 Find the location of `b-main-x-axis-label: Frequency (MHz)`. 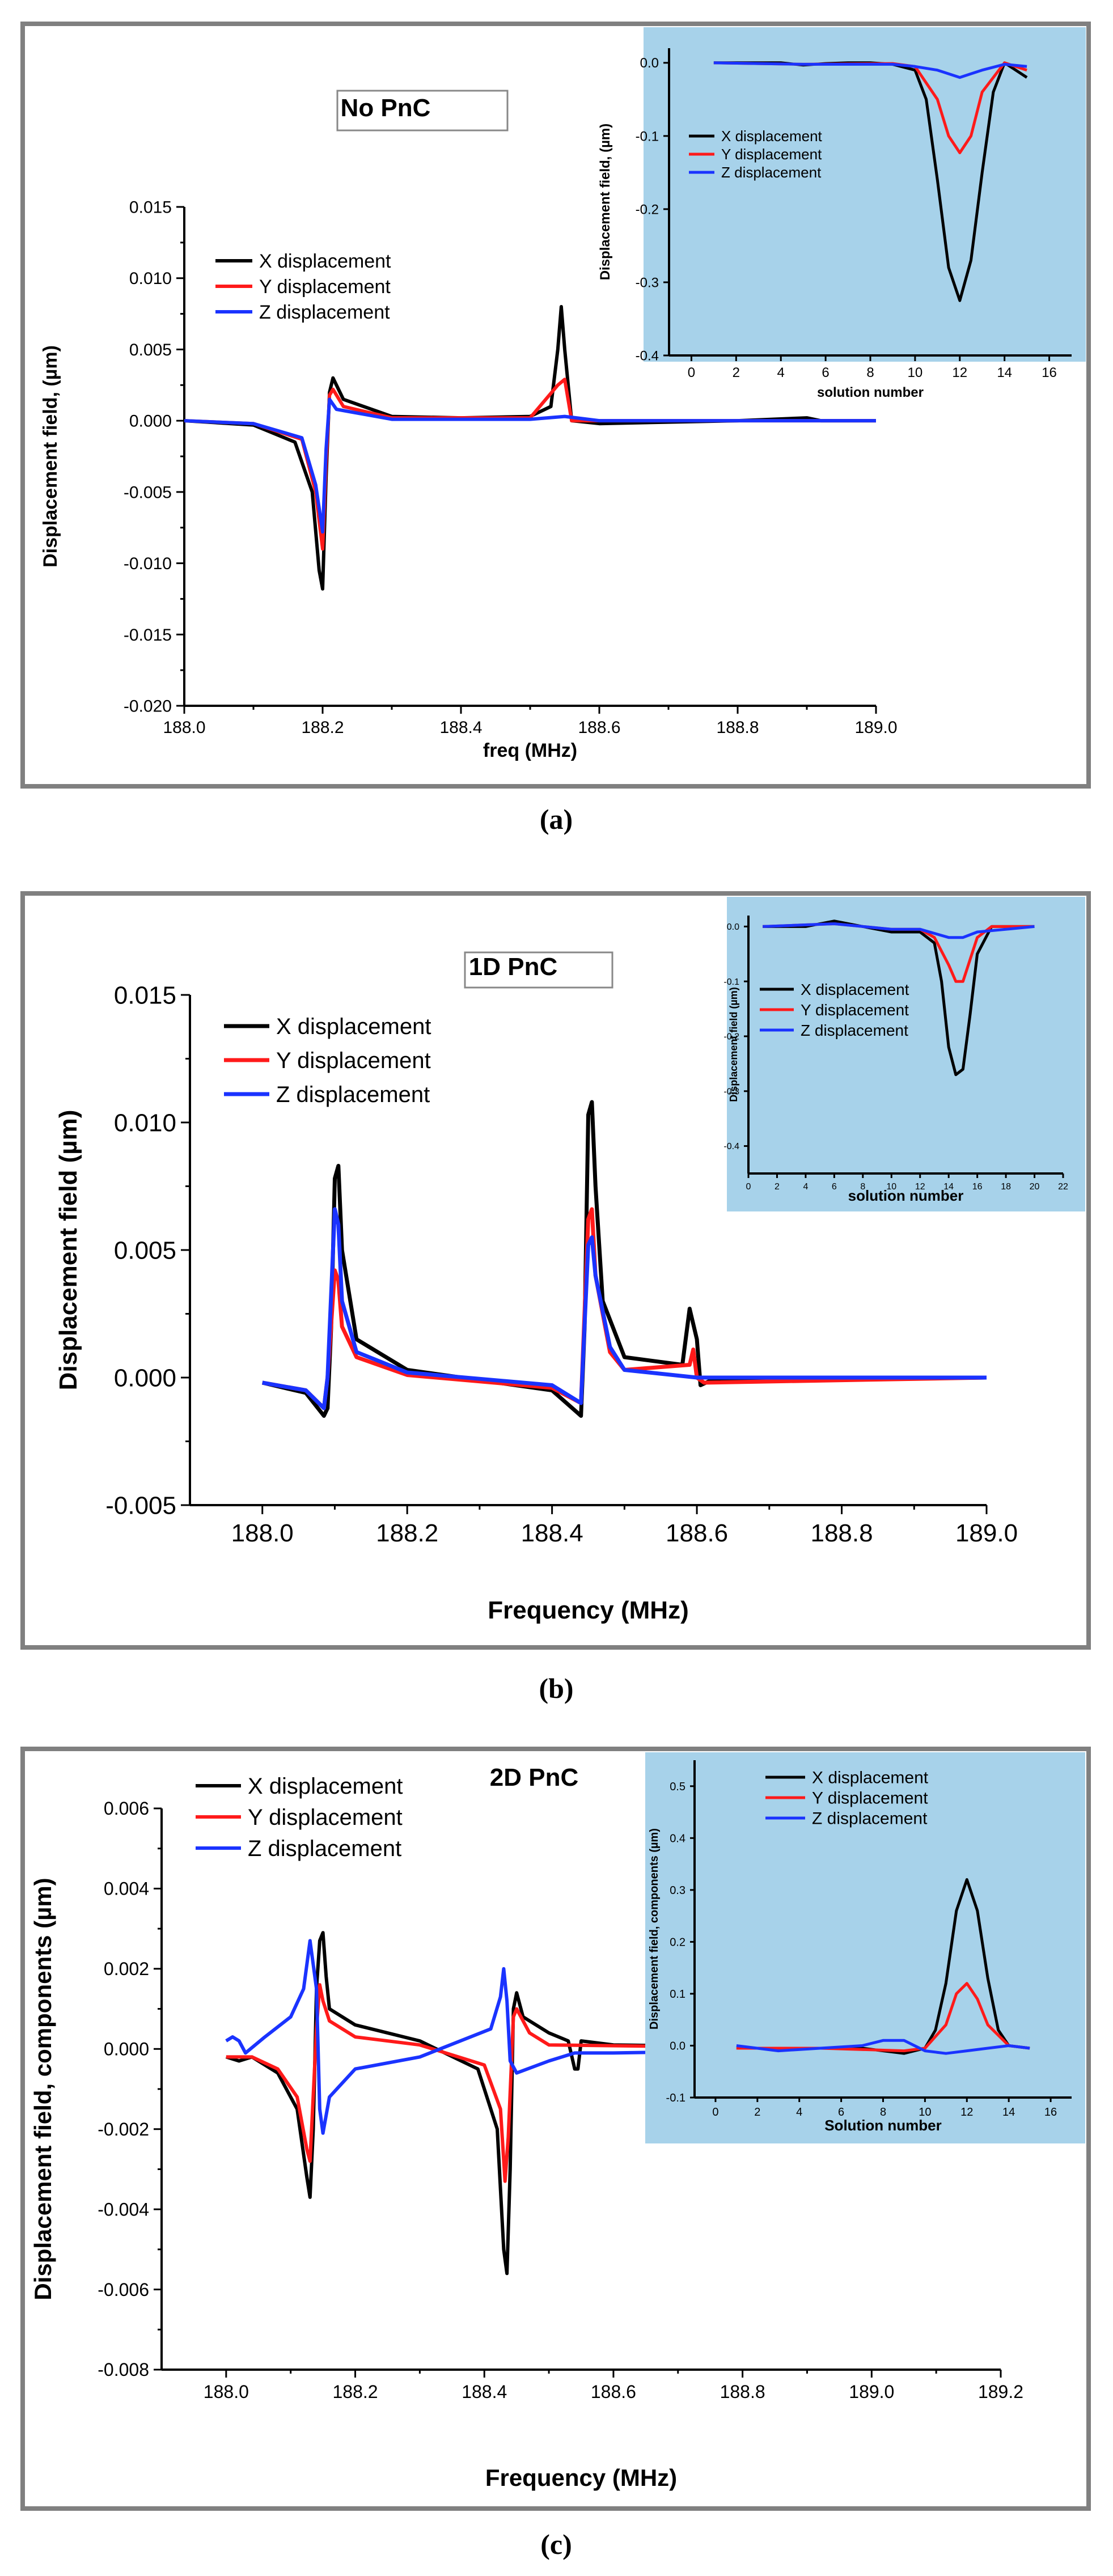

b-main-x-axis-label: Frequency (MHz) is located at coordinates (588, 1610).